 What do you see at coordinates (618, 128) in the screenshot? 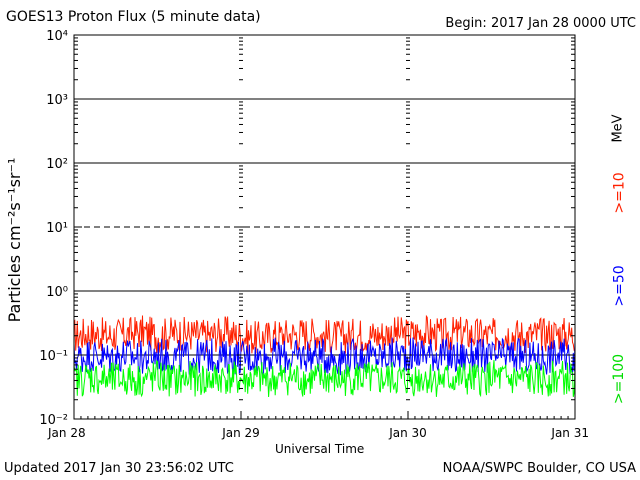
I see `legend-units-mev: MeV` at bounding box center [618, 128].